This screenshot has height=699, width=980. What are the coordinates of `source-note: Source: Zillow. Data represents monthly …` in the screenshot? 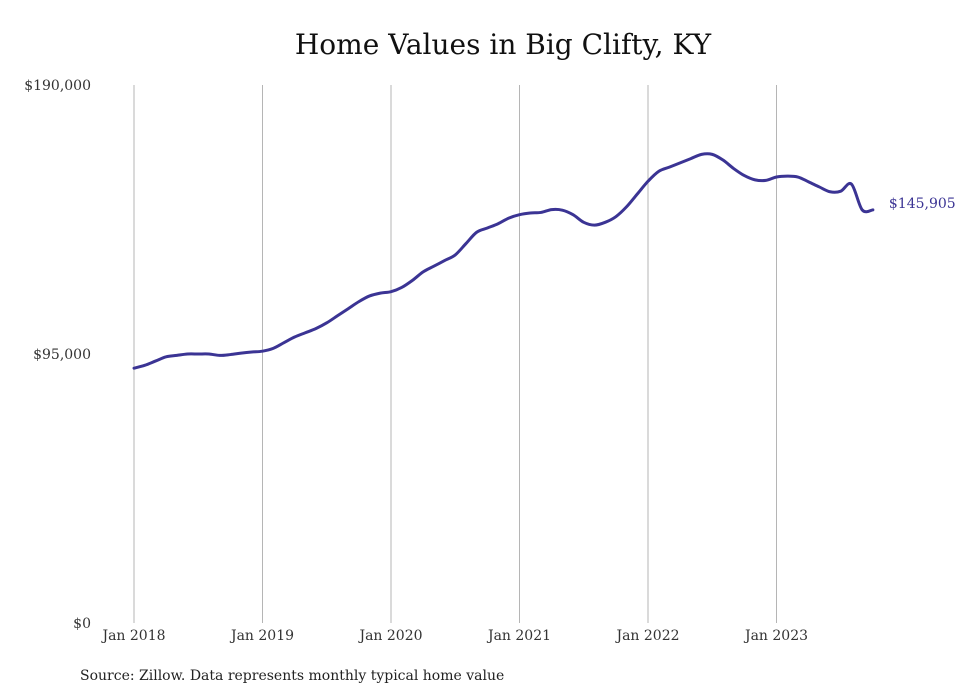 It's located at (292, 676).